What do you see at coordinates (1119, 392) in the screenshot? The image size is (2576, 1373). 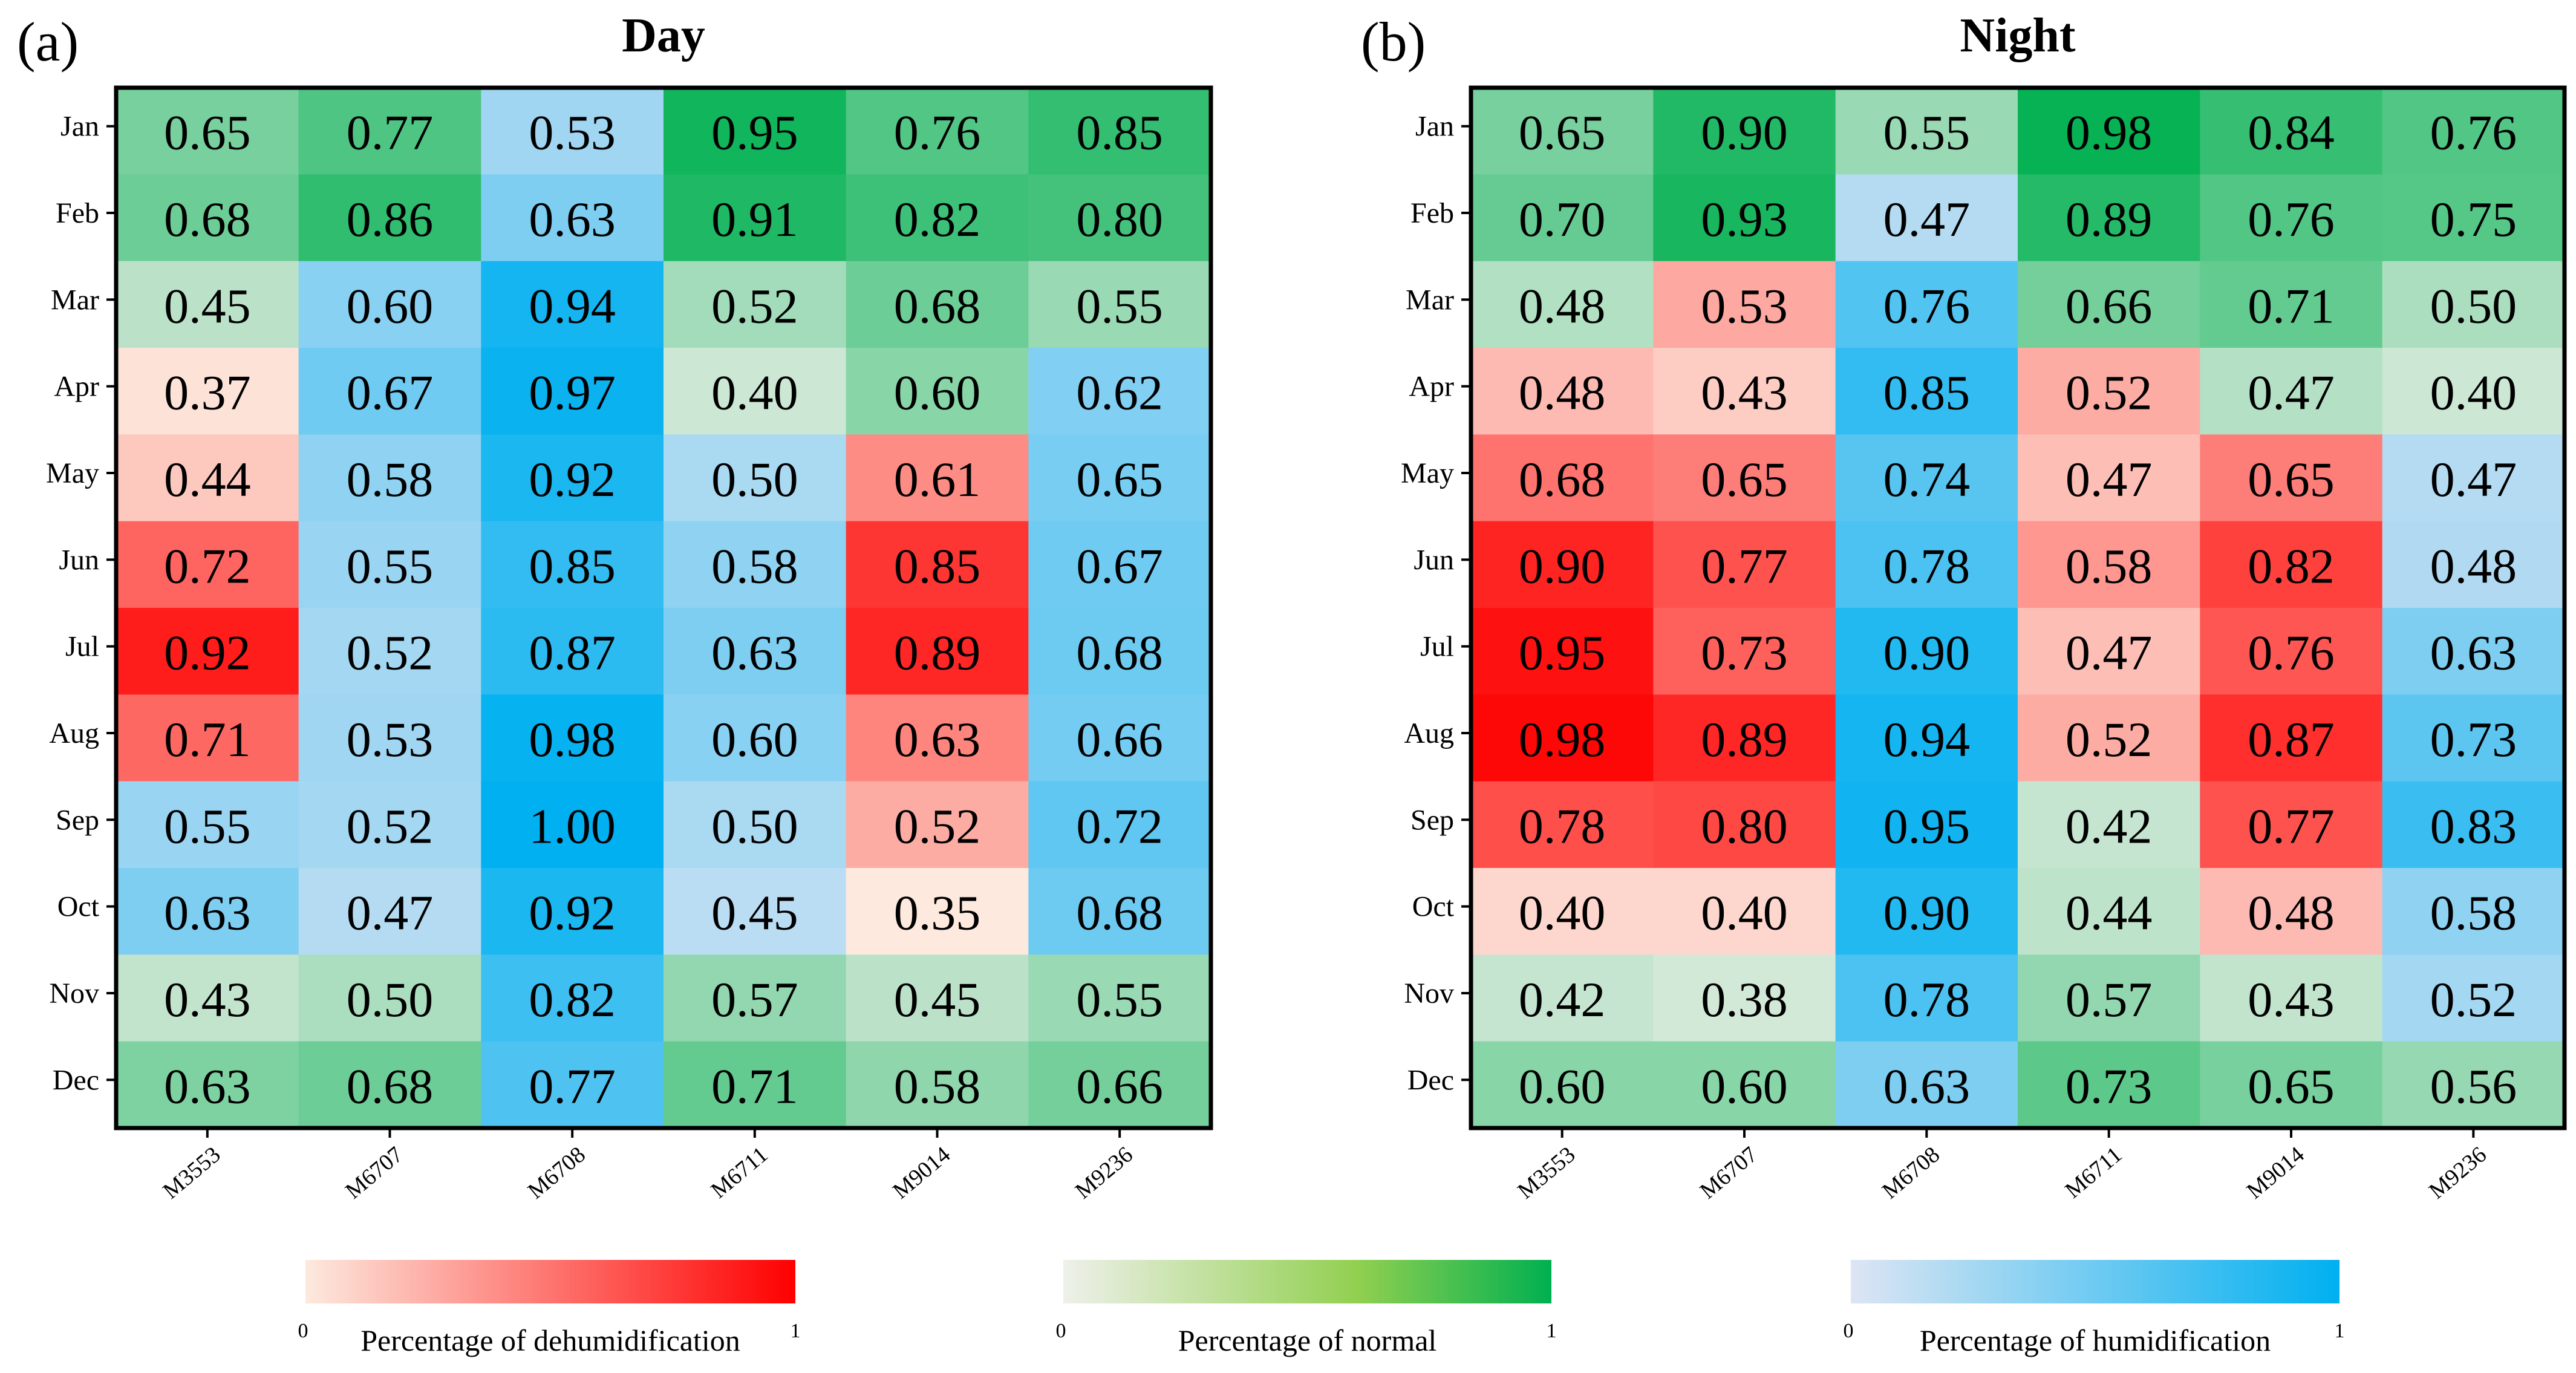 I see `cell-value-label: 0.62` at bounding box center [1119, 392].